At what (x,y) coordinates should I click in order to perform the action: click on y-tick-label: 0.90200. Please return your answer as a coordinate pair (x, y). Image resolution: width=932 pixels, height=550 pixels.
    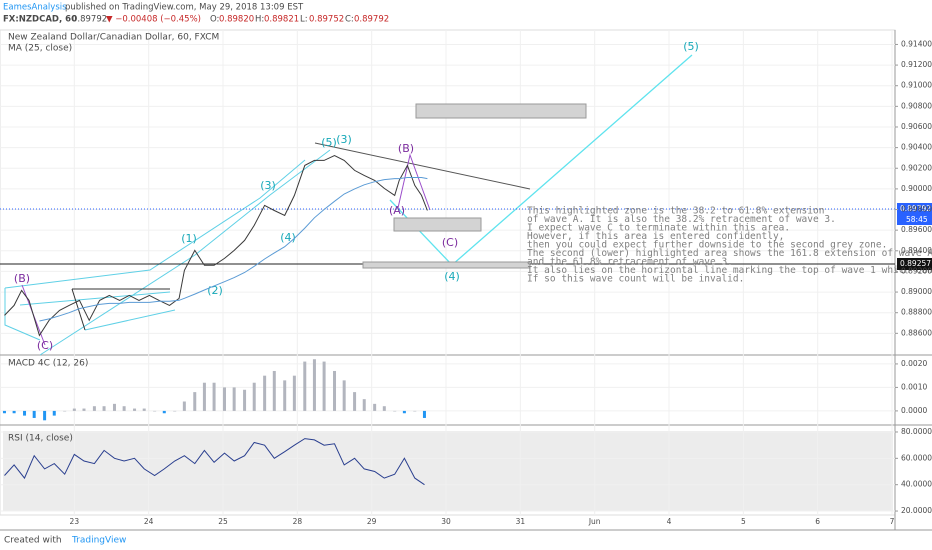
    Looking at the image, I should click on (916, 167).